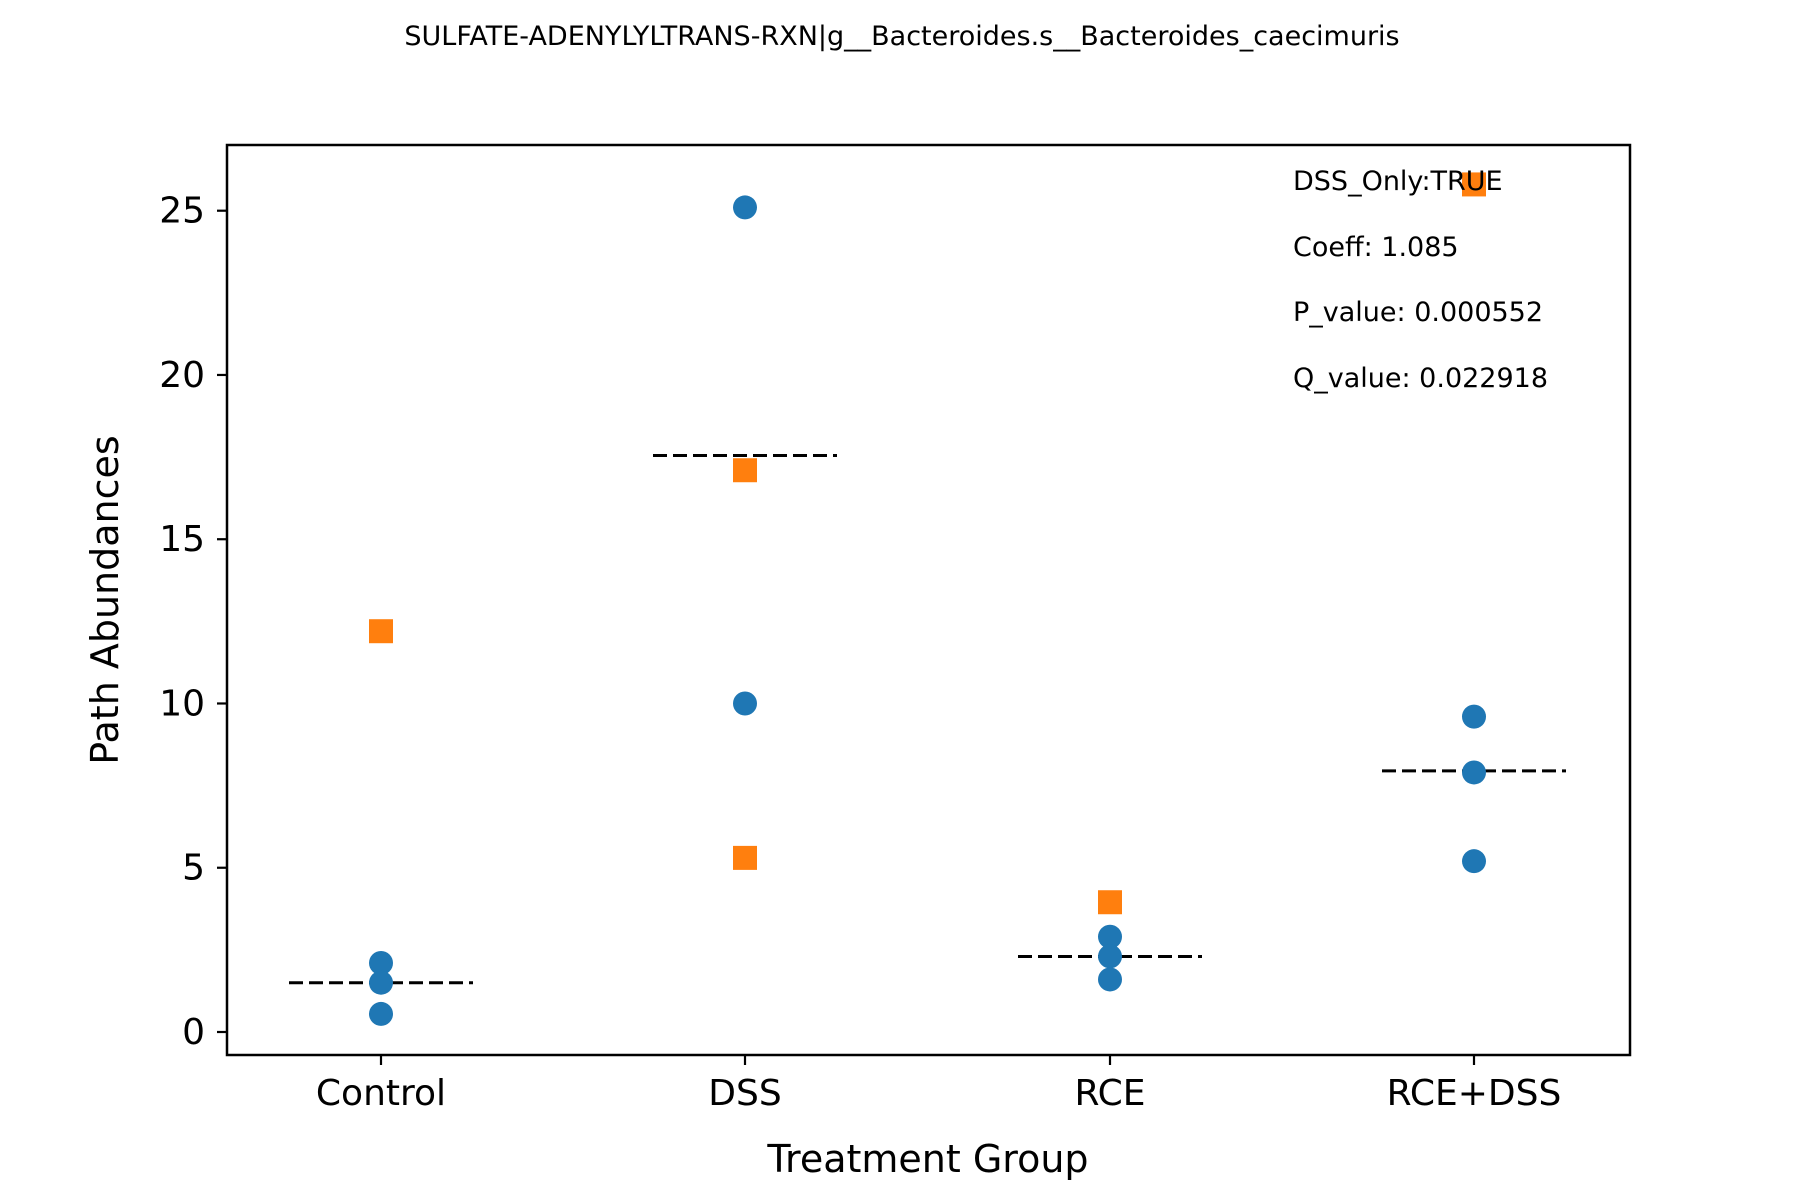  I want to click on y-tick-label: 10, so click(182, 703).